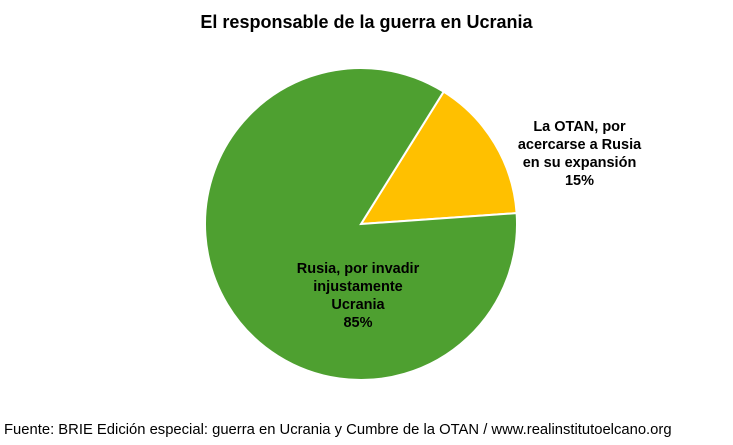 Image resolution: width=733 pixels, height=445 pixels. Describe the element at coordinates (358, 323) in the screenshot. I see `slice-value-rusia: 85%` at that location.